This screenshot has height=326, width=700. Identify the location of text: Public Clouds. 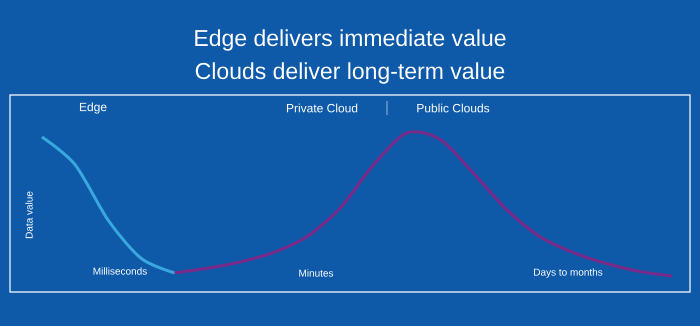
(453, 108).